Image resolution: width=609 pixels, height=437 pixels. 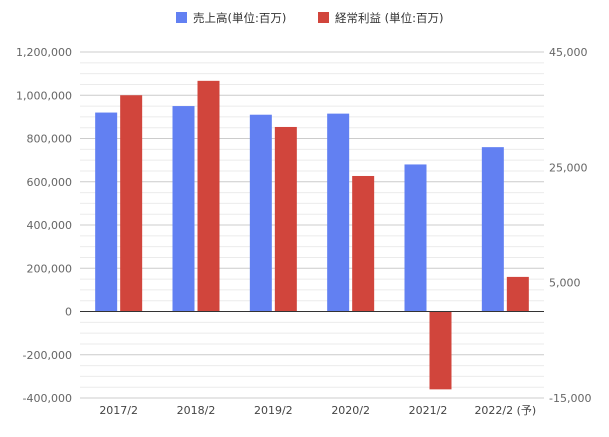 I want to click on left-tick-label: 0, so click(x=68, y=312).